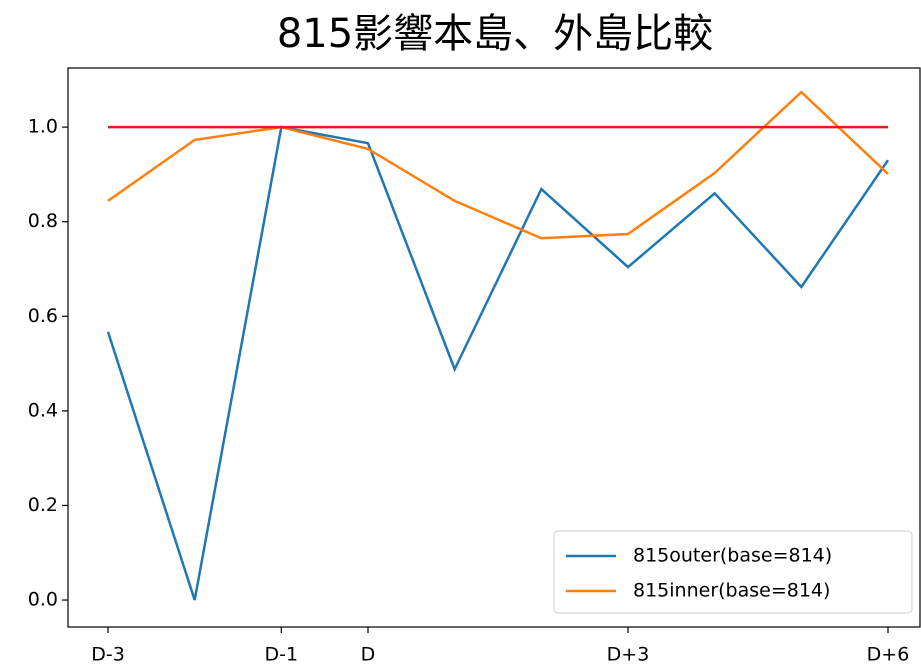 This screenshot has width=921, height=670. Describe the element at coordinates (495, 34) in the screenshot. I see `chart-title: 815影響本島、外島比較` at that location.